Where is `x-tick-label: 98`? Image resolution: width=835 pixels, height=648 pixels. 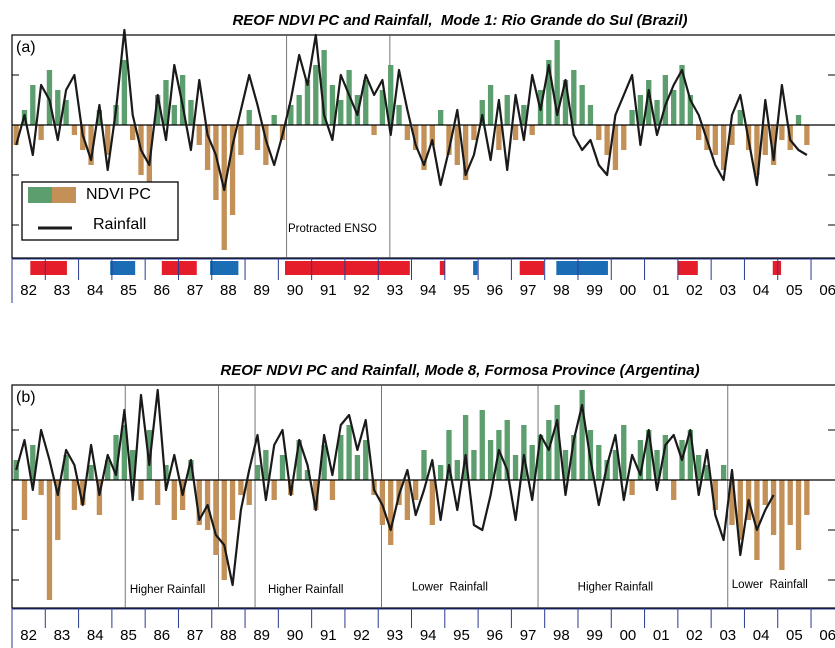
x-tick-label: 98 is located at coordinates (561, 290).